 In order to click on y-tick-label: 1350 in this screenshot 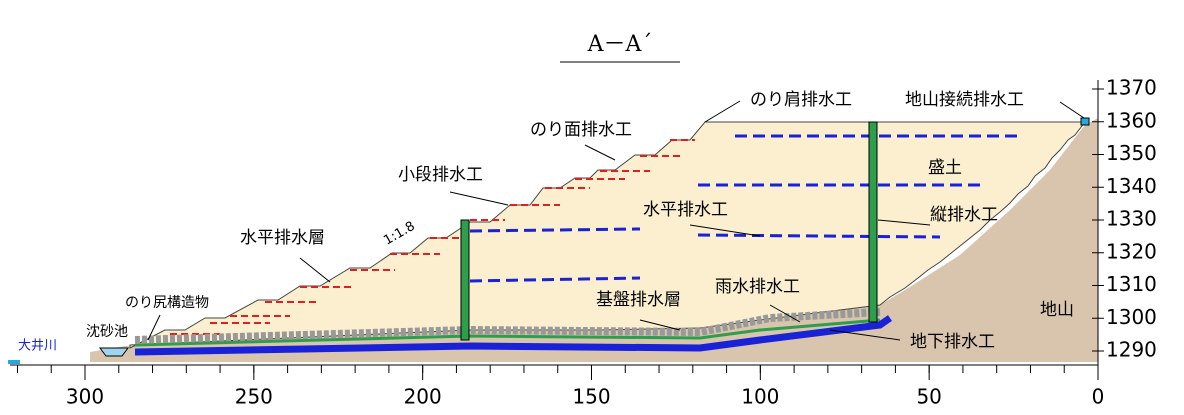, I will do `click(1131, 153)`.